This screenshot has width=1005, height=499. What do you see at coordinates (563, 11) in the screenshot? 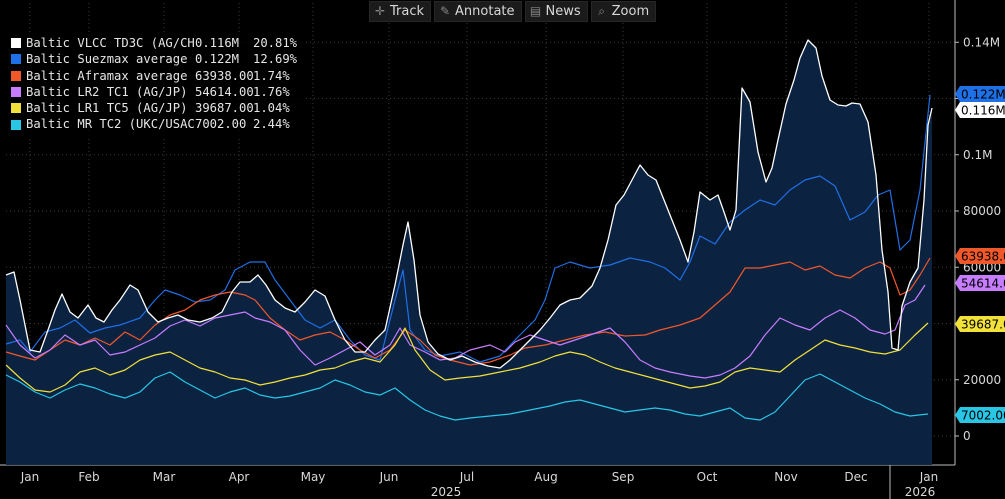
I see `news-label: News` at bounding box center [563, 11].